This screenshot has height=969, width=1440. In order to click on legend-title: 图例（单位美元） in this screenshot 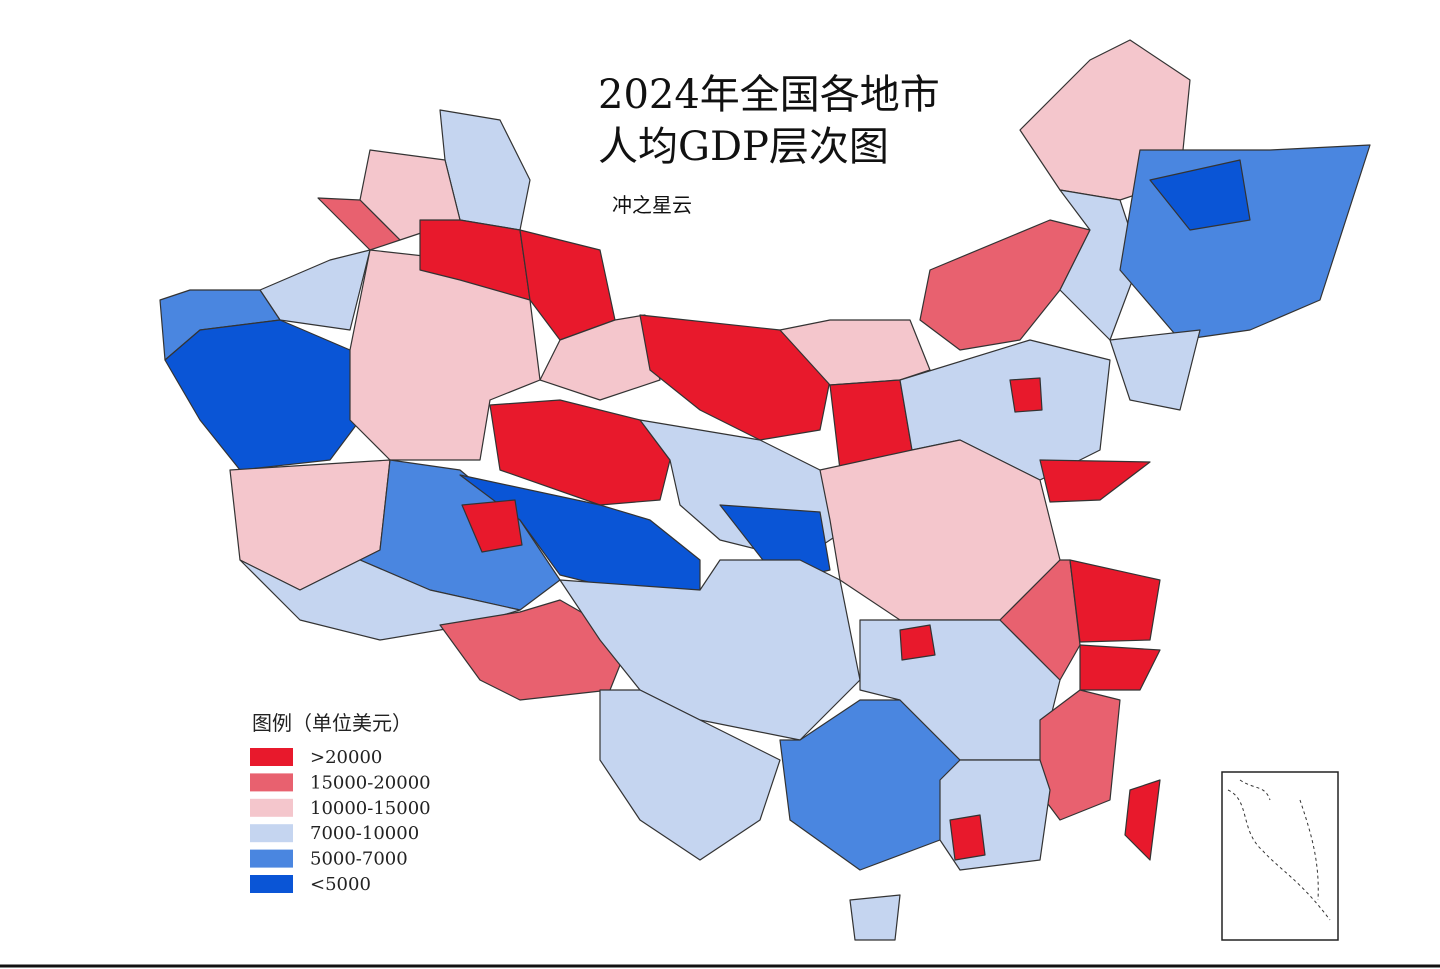, I will do `click(332, 723)`.